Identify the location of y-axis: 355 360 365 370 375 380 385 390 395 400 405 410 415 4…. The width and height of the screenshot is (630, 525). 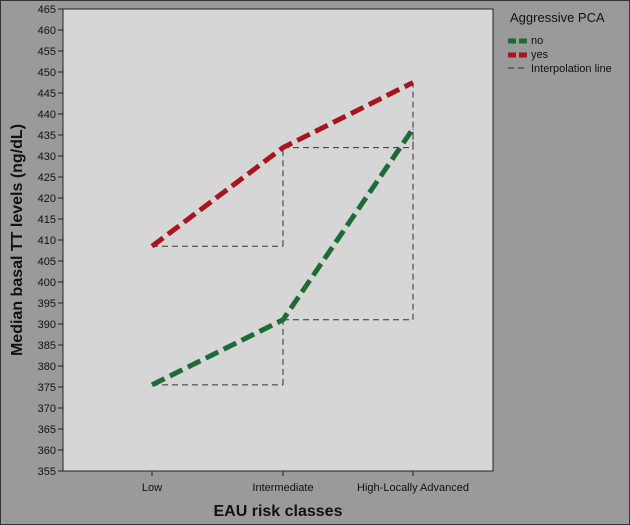
(50, 241).